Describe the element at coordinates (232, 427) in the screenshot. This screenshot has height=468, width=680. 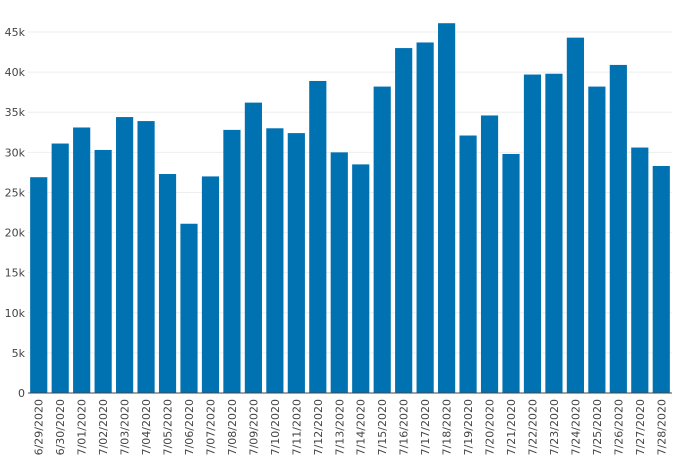
I see `x-tick-label: 7/08/2020` at that location.